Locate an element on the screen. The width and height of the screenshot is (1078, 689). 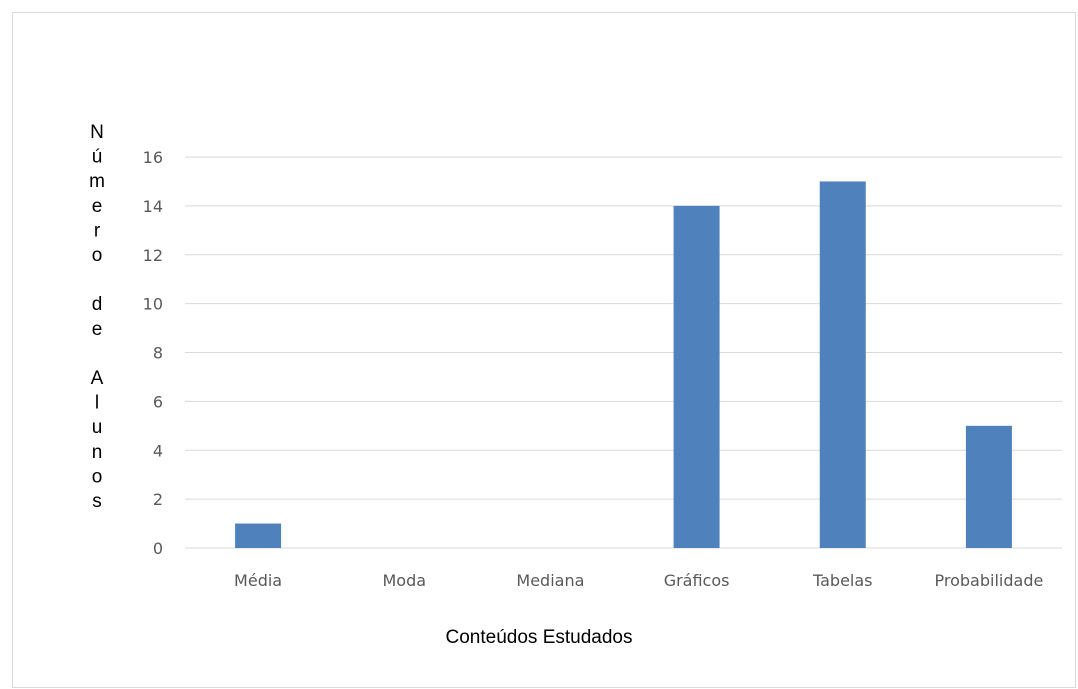
bar-média is located at coordinates (258, 535).